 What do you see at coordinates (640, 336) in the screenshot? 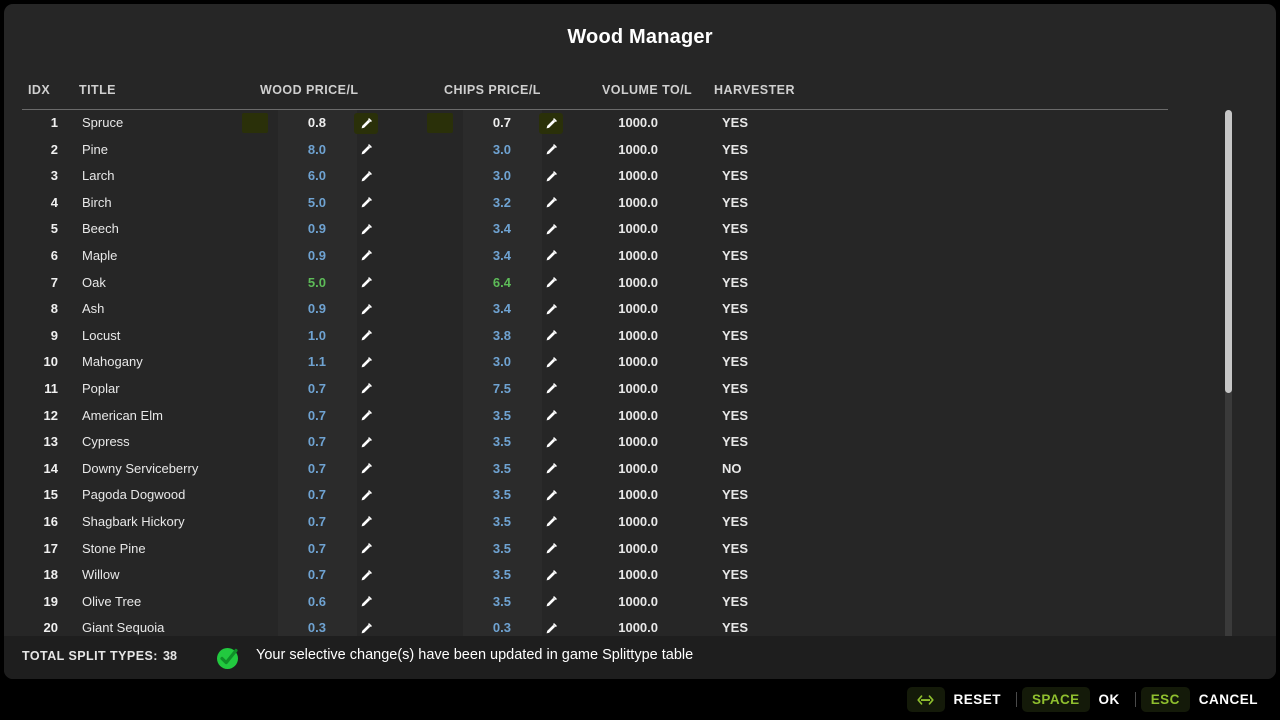
I see `table-row: 9 Locust 1.0 3.8 1000.0 YES` at bounding box center [640, 336].